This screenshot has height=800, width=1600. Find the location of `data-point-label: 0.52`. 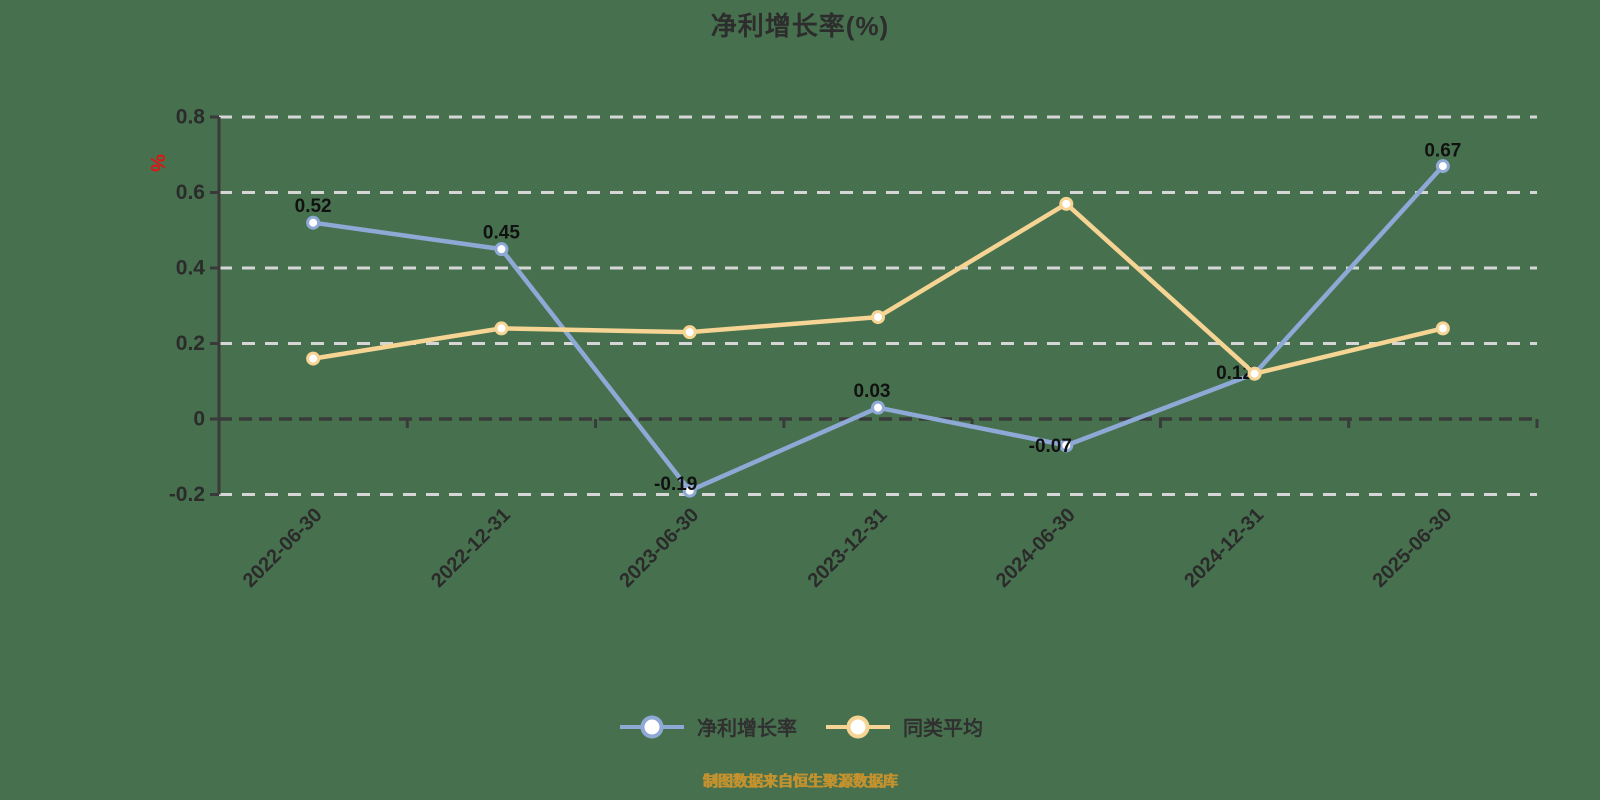

data-point-label: 0.52 is located at coordinates (313, 206).